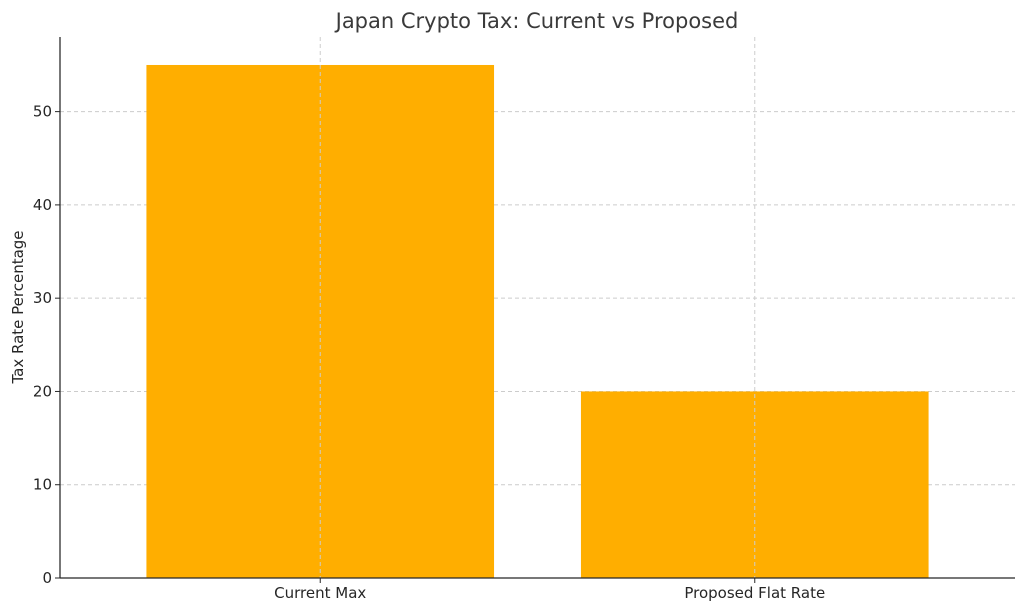 This screenshot has width=1024, height=611. What do you see at coordinates (536, 21) in the screenshot?
I see `chart-title: Japan Crypto Tax: Current vs Proposed` at bounding box center [536, 21].